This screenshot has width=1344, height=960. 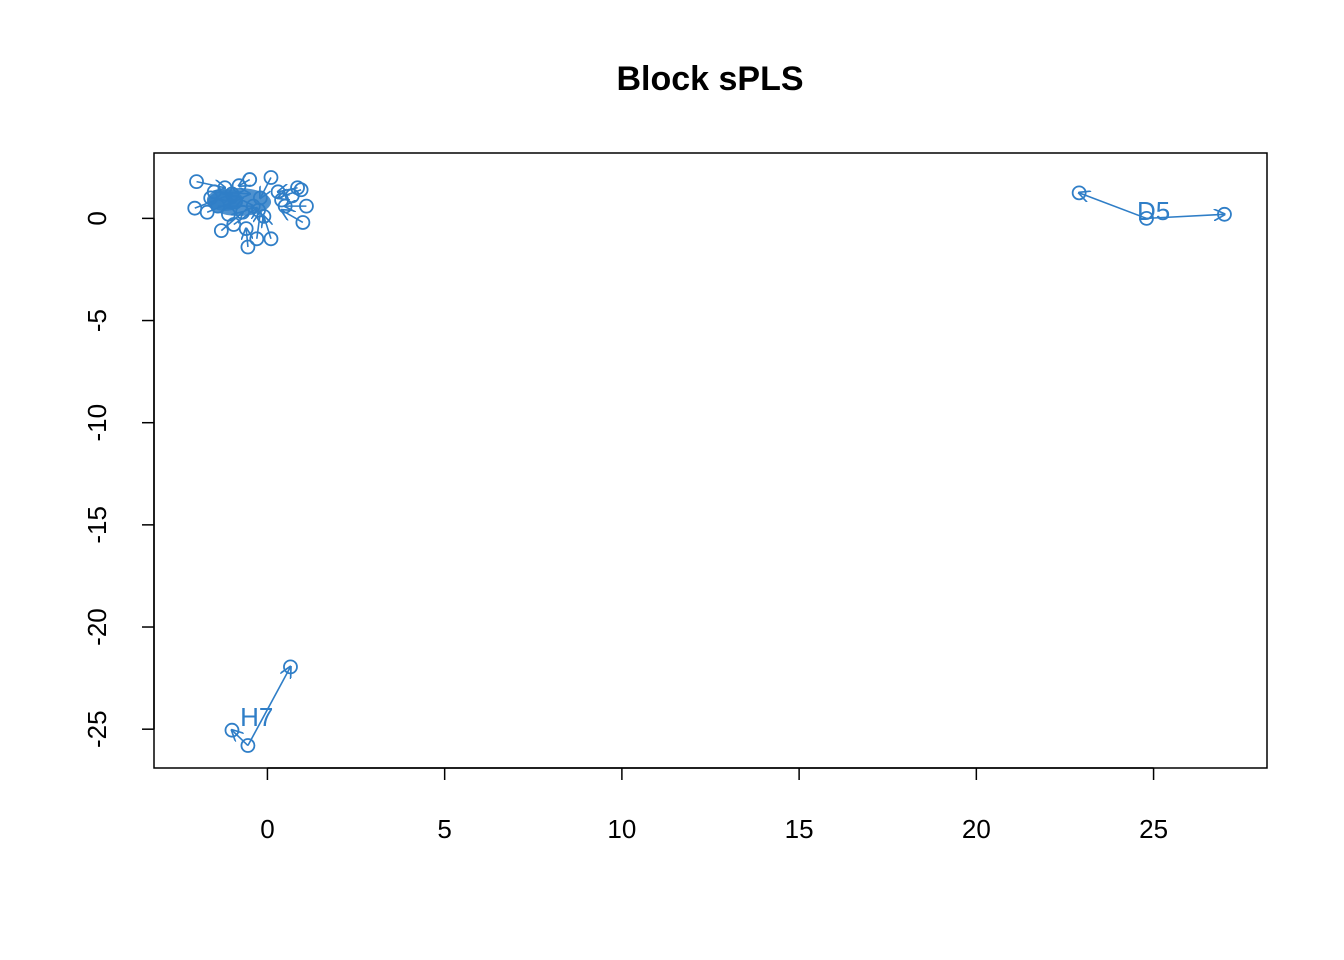 I want to click on x-tick-label: 20, so click(x=976, y=829).